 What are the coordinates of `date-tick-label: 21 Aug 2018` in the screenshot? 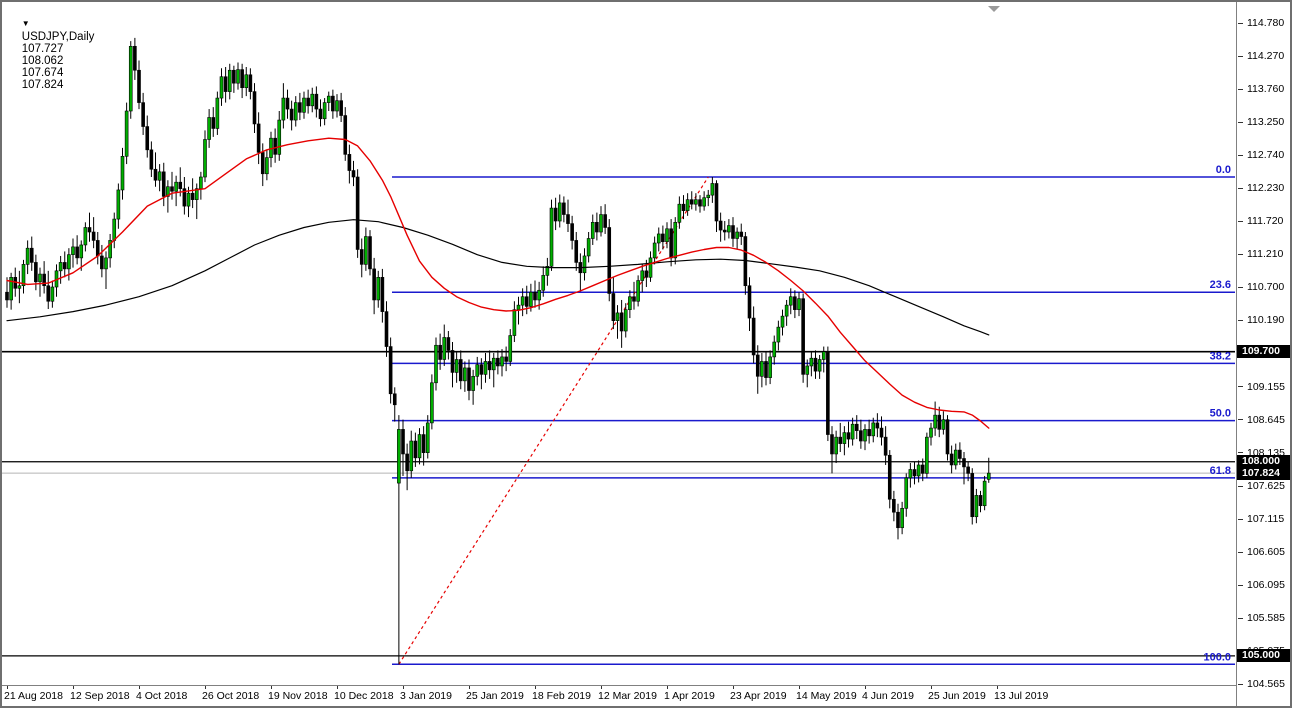 It's located at (33, 696).